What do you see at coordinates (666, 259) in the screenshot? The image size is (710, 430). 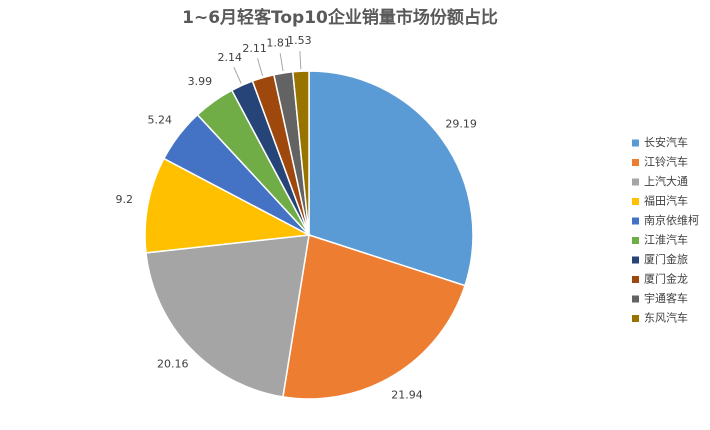 I see `legend-label: 厦门金旅` at bounding box center [666, 259].